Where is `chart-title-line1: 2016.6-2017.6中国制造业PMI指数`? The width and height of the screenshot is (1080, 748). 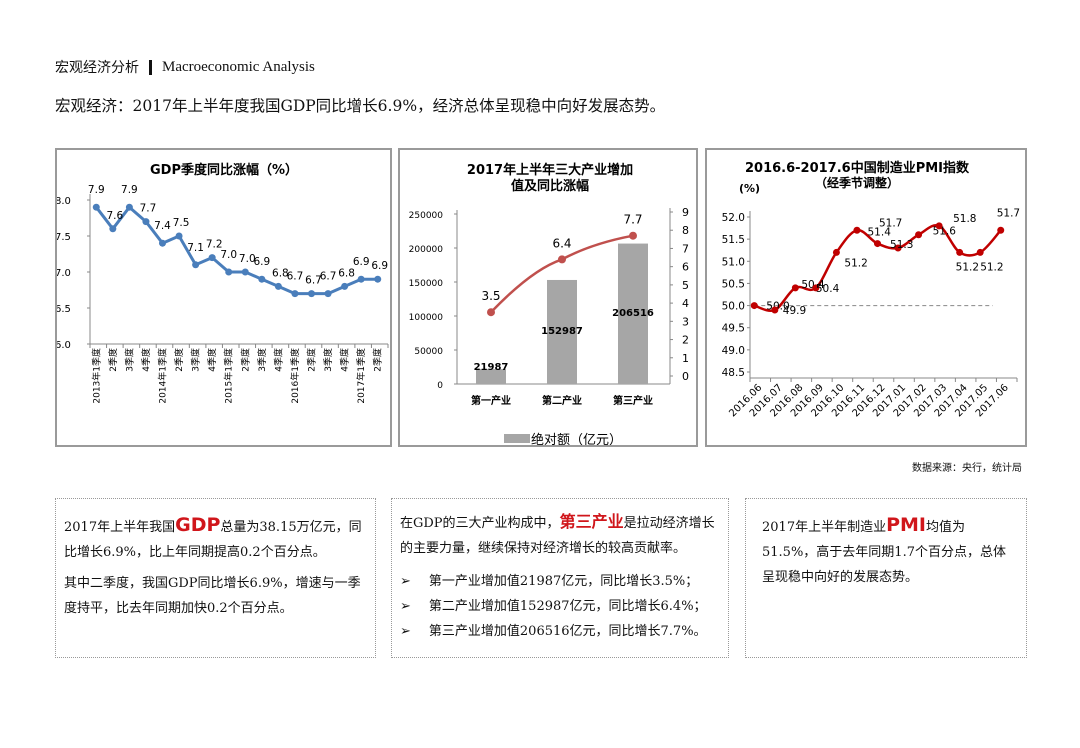
chart-title-line1: 2016.6-2017.6中国制造业PMI指数 is located at coordinates (857, 168).